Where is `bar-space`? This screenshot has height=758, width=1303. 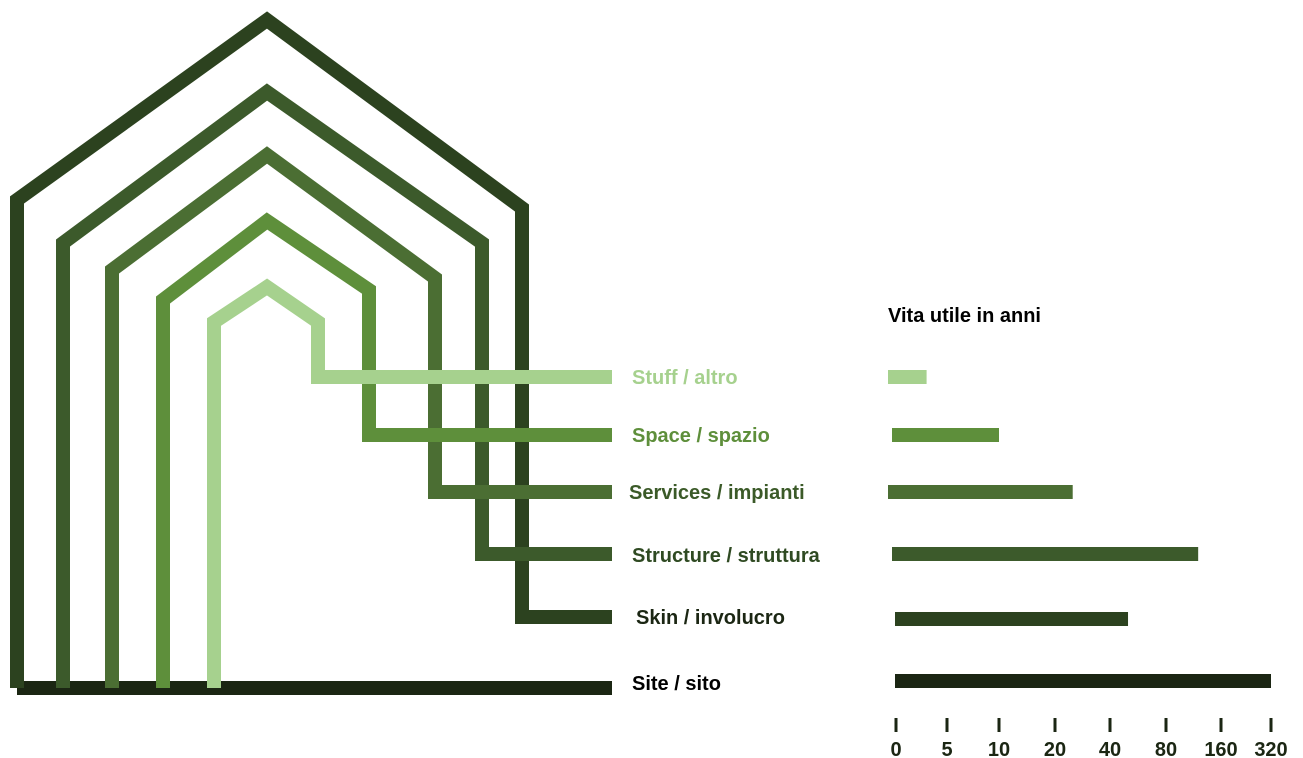 bar-space is located at coordinates (945, 435).